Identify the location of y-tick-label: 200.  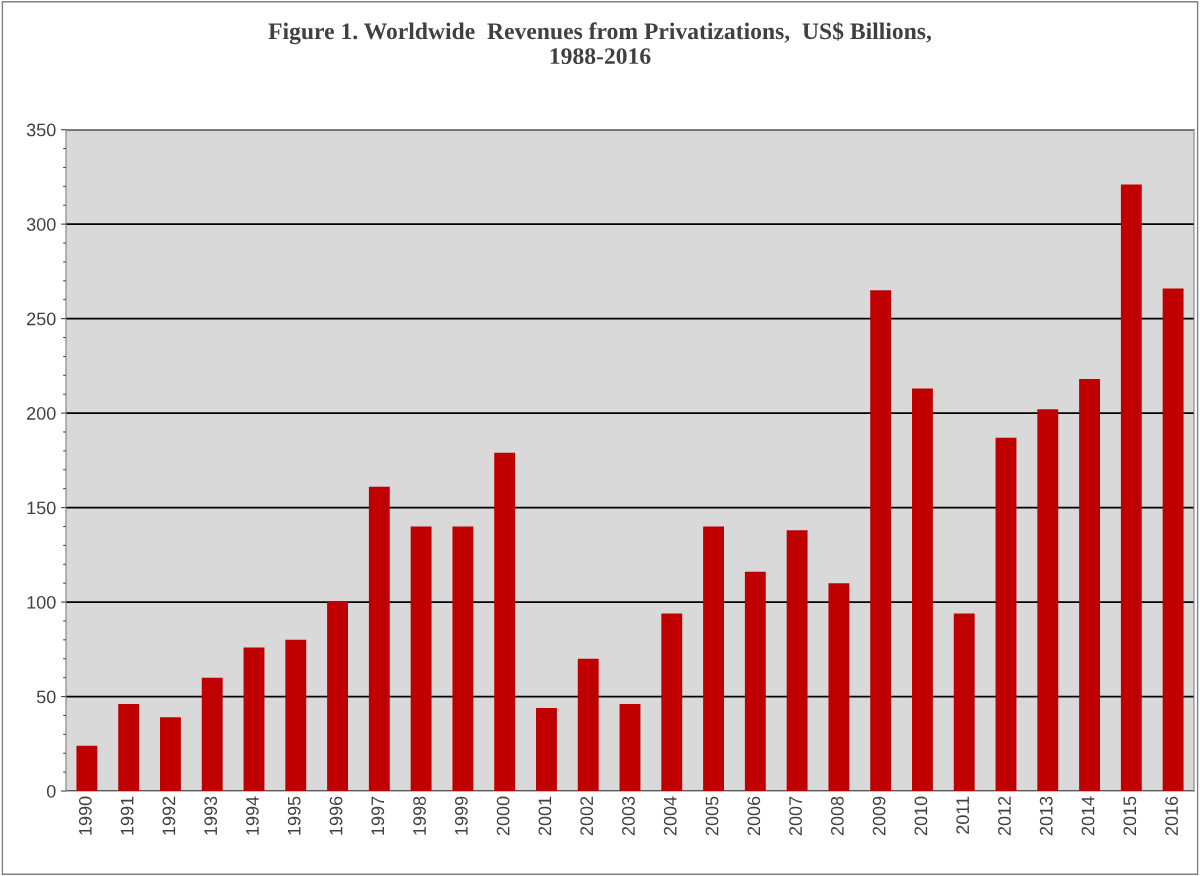
(41, 413).